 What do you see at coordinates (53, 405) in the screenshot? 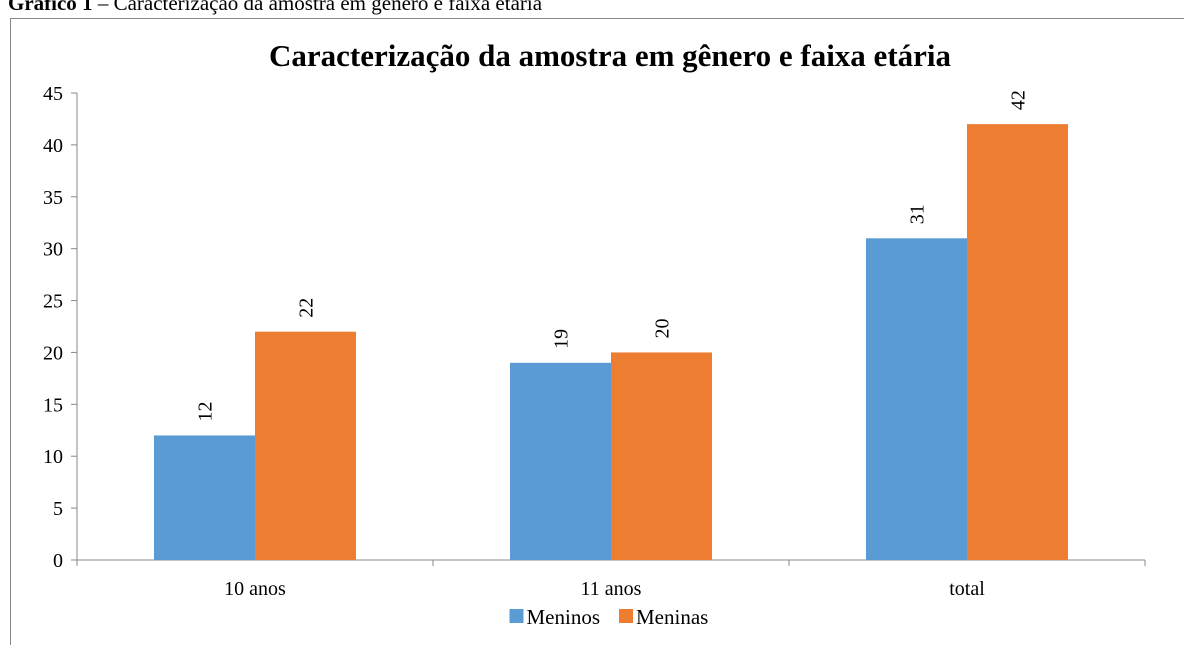
I see `y-tick-label: 15` at bounding box center [53, 405].